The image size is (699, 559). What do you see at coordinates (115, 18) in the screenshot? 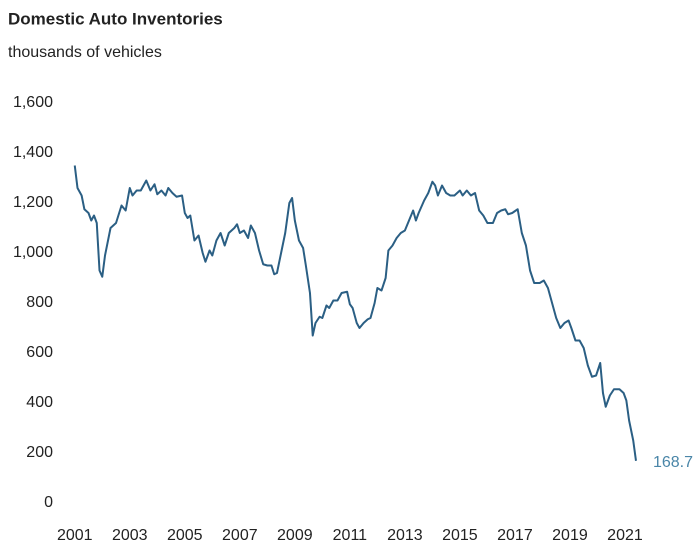
I see `chart-title: Domestic Auto Inventories` at bounding box center [115, 18].